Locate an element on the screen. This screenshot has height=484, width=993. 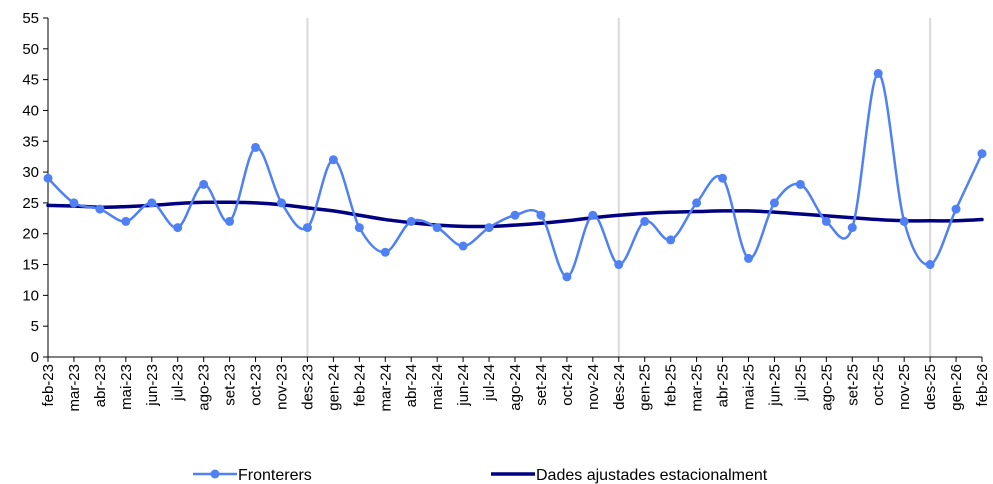
x-tick-label: nov-25 is located at coordinates (904, 387).